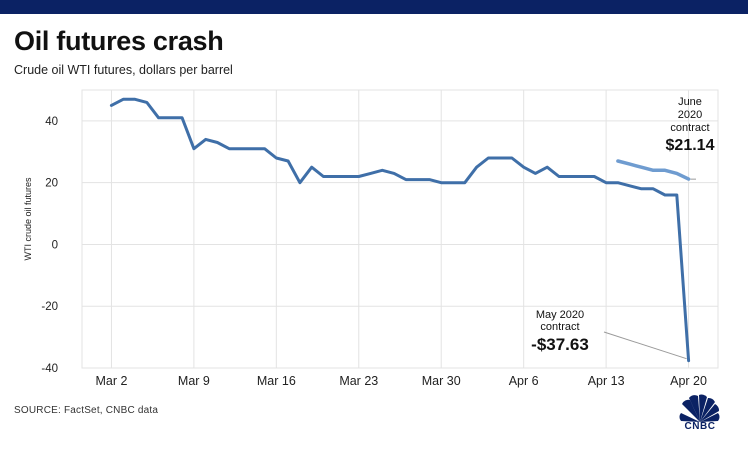 The image size is (748, 450). Describe the element at coordinates (560, 315) in the screenshot. I see `may-annotation-label: May 2020` at that location.